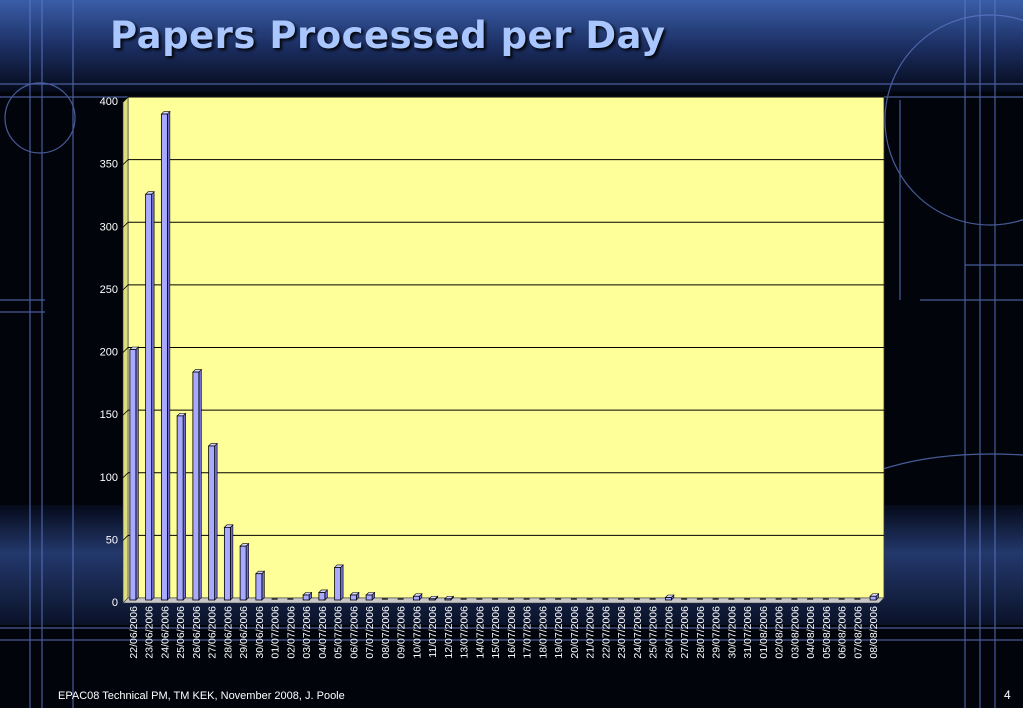  Describe the element at coordinates (622, 632) in the screenshot. I see `x-tick-label: 23/07/2006` at that location.